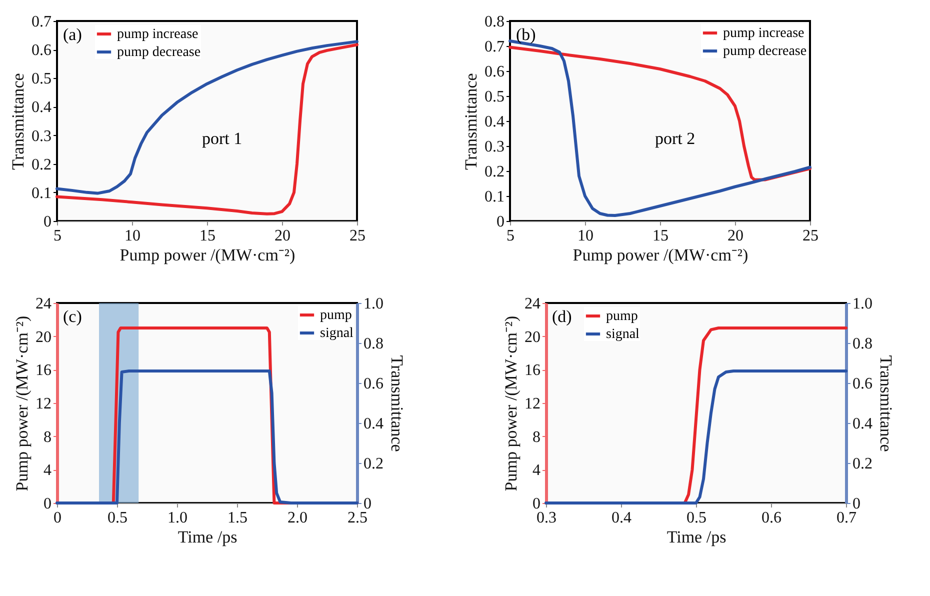  I want to click on x-tick-label: 0.4, so click(622, 518).